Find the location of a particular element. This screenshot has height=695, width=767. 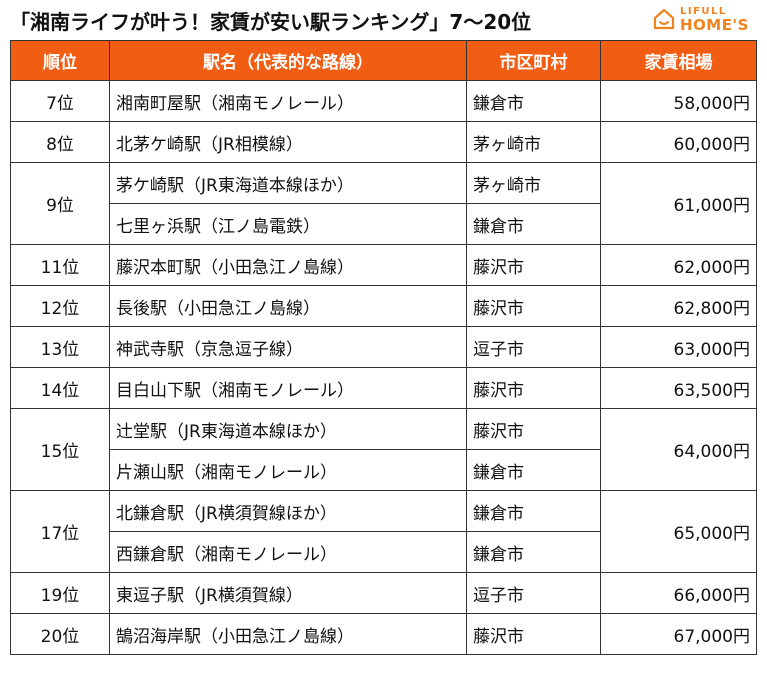

rent-cell: 64,000円 is located at coordinates (678, 449).